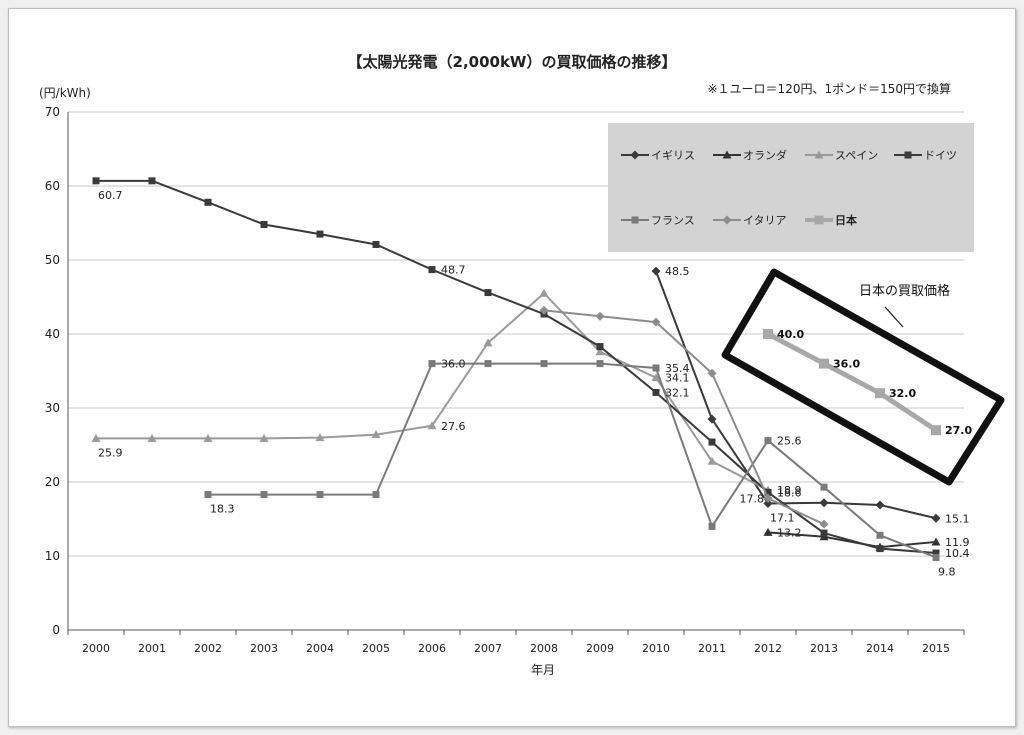 This screenshot has height=735, width=1024. What do you see at coordinates (673, 220) in the screenshot?
I see `legend-label-4: フランス` at bounding box center [673, 220].